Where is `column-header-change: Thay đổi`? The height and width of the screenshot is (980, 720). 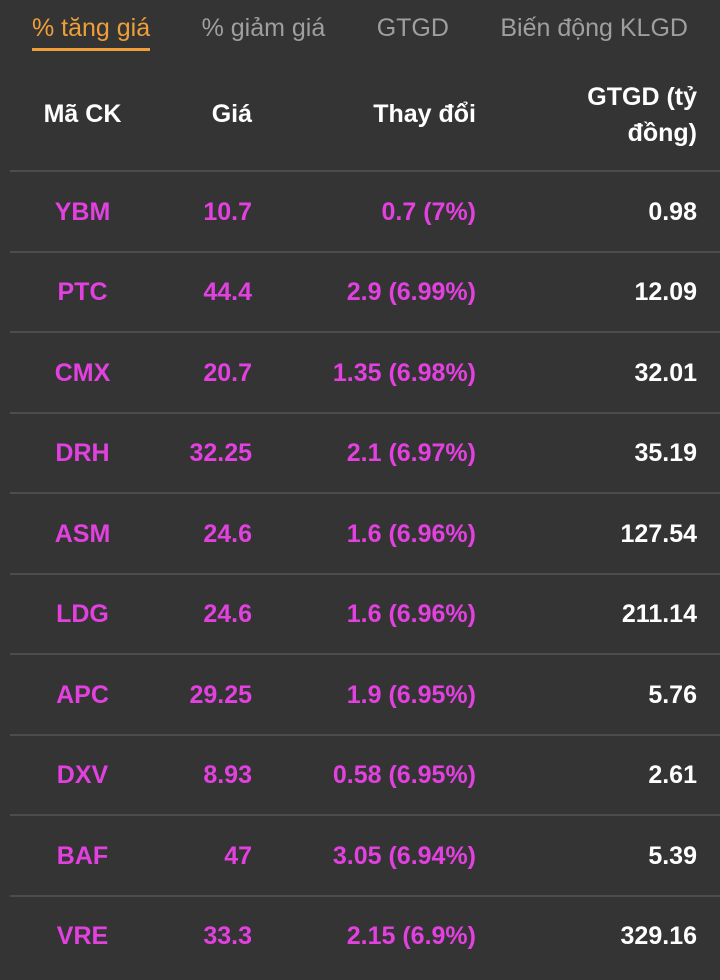 column-header-change: Thay đổi is located at coordinates (424, 114).